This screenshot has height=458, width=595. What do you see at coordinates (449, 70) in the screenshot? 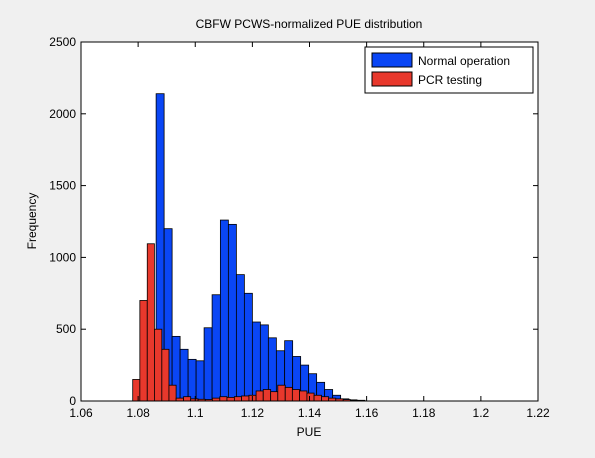
I see `legend: Normal operation PCR testing` at bounding box center [449, 70].